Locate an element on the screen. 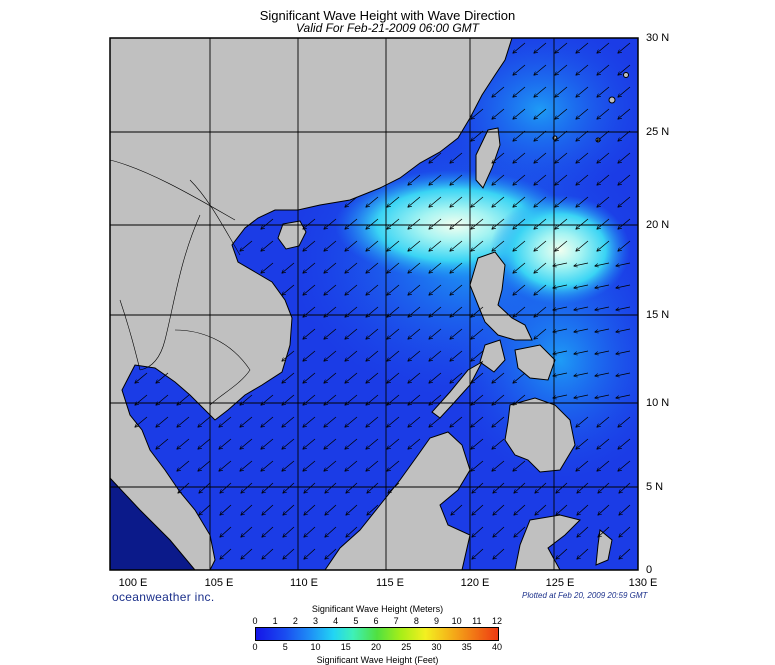  plotted-timestamp: Plotted at Feb 20, 2009 20:59 GMT is located at coordinates (585, 595).